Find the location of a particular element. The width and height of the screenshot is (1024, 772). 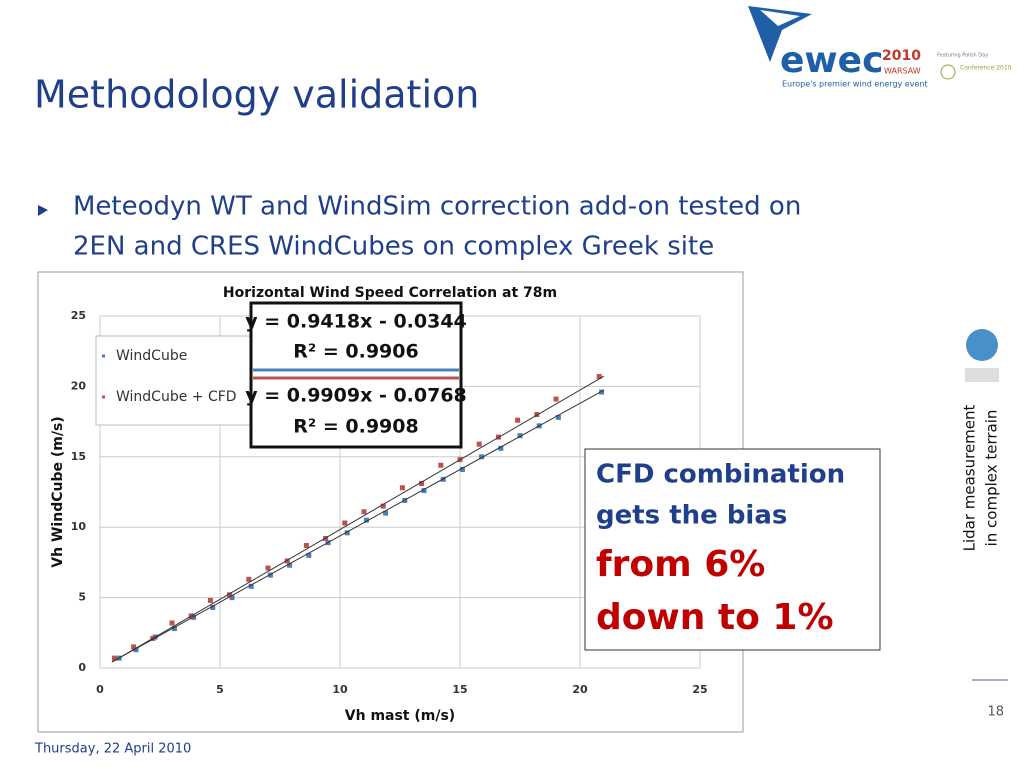

logo-icon is located at coordinates (948, 72).